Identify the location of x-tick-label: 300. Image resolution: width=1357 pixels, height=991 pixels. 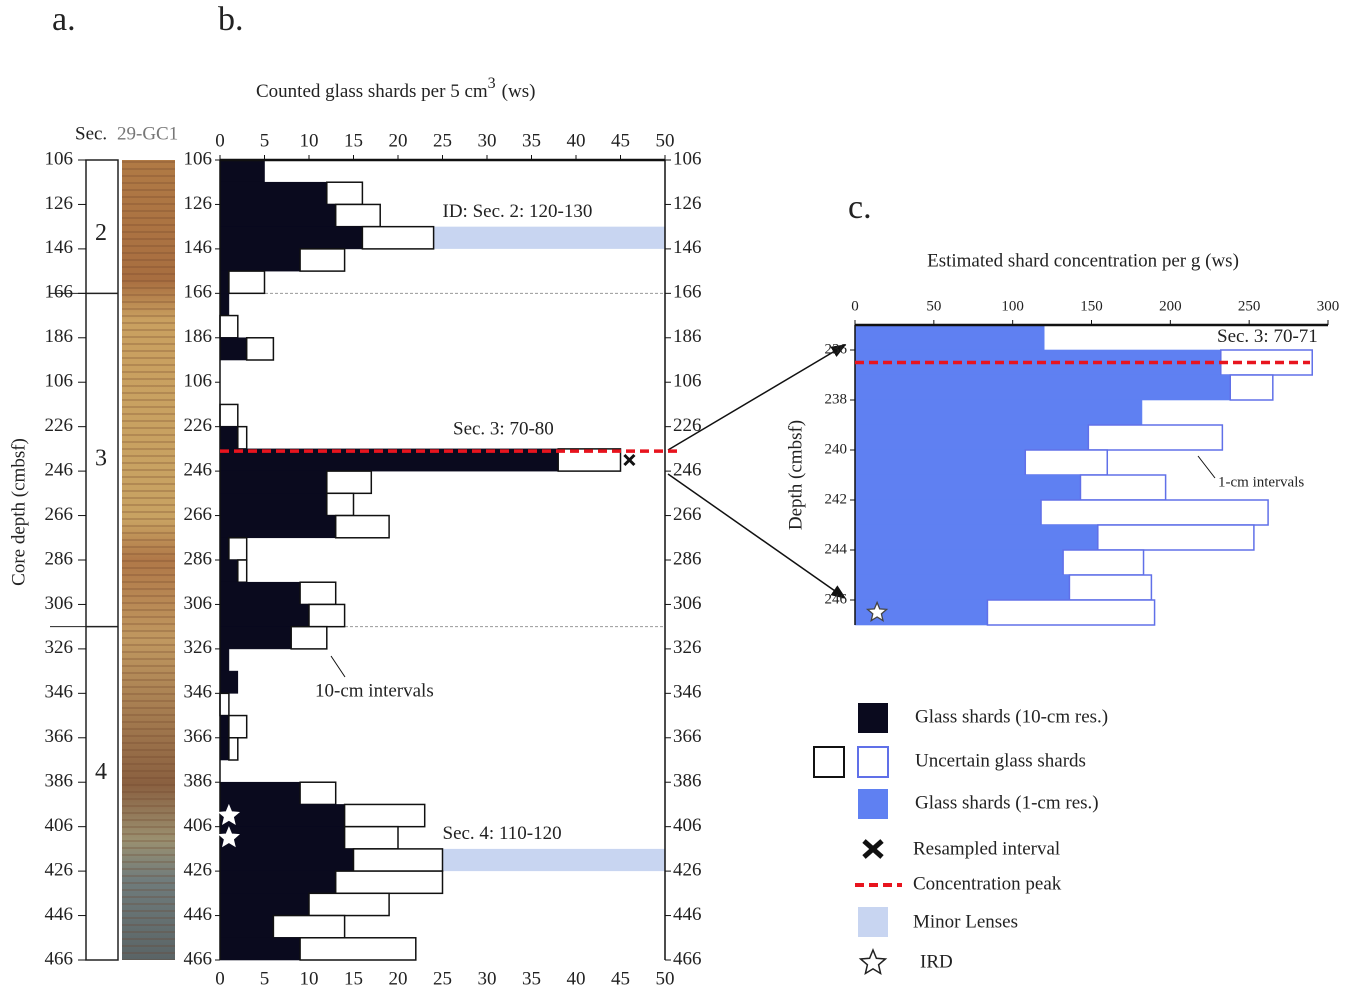
(1328, 306).